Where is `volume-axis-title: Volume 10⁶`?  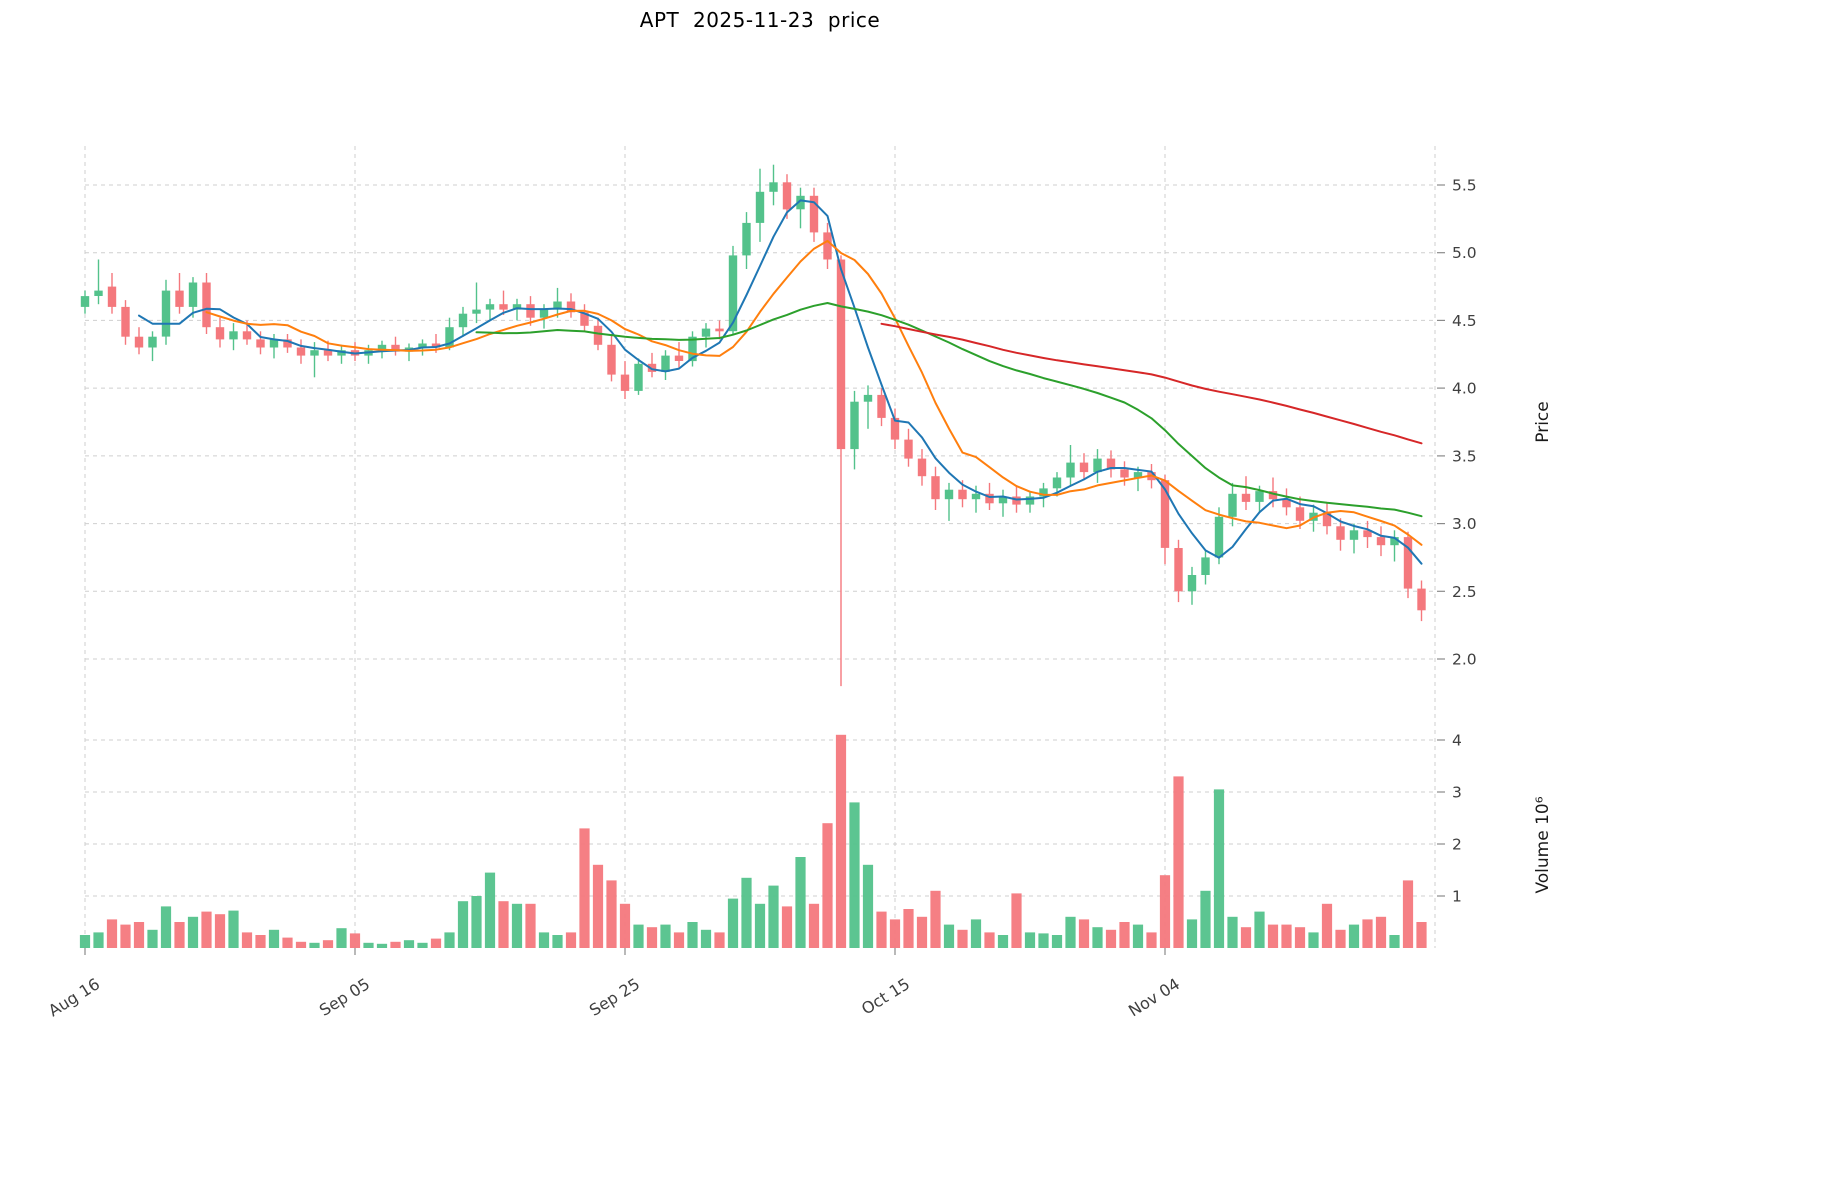 volume-axis-title: Volume 10⁶ is located at coordinates (1543, 844).